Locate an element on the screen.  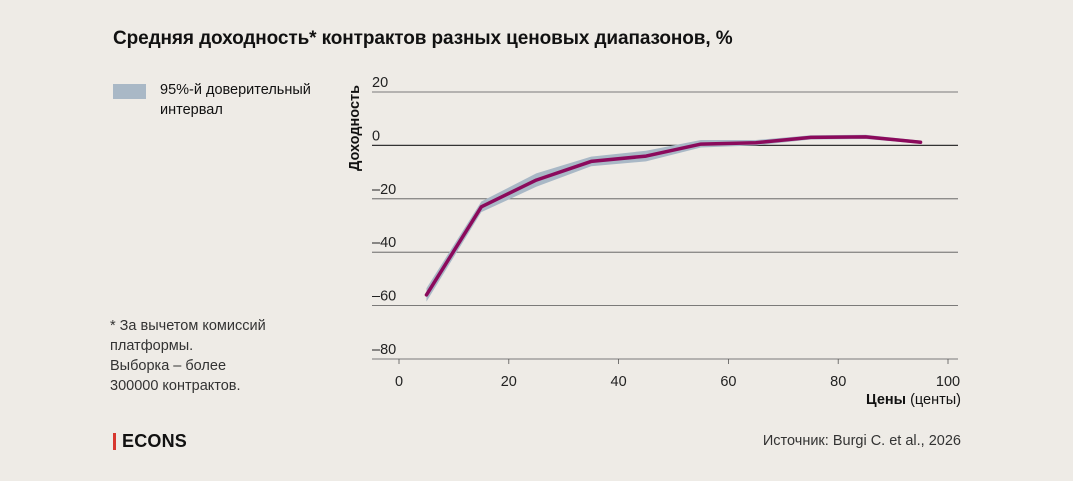
y-tick-label: –40 is located at coordinates (384, 243).